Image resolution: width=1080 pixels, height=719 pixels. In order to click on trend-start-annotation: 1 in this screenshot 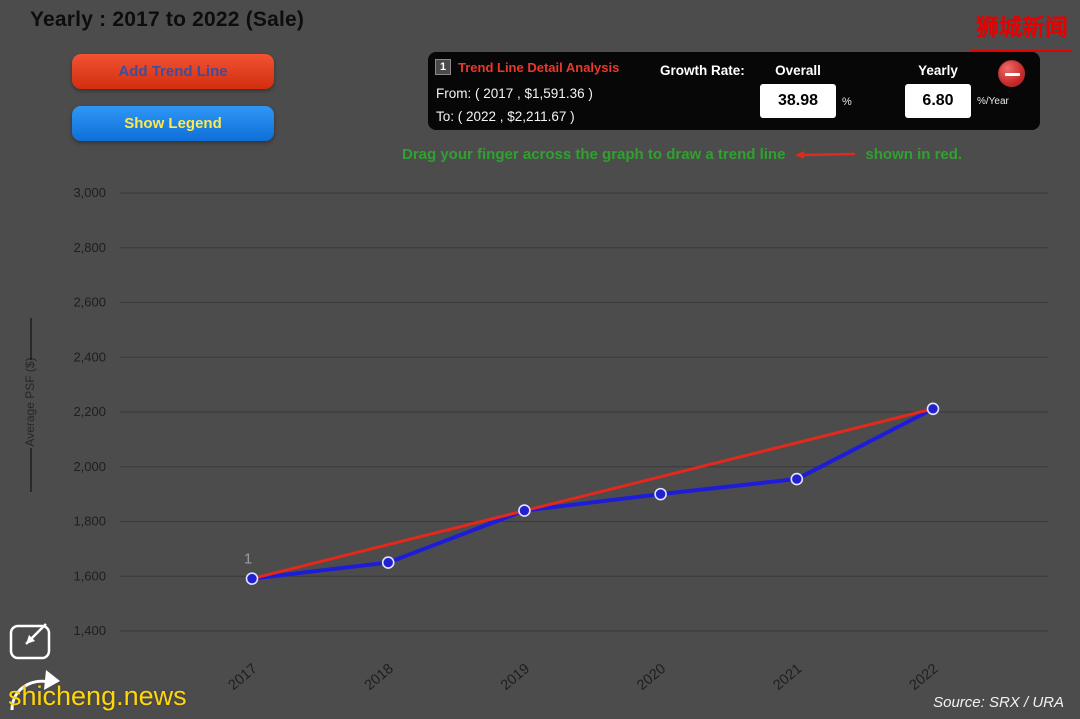, I will do `click(248, 558)`.